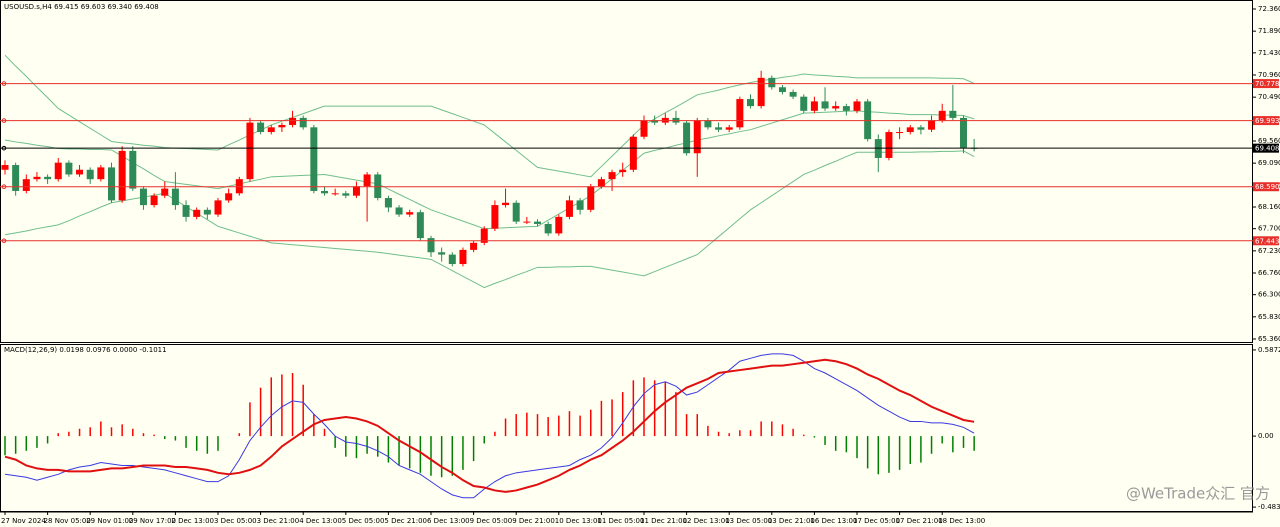 The height and width of the screenshot is (527, 1280). What do you see at coordinates (278, 521) in the screenshot?
I see `x-tick-label: 3 Dec 21:00` at bounding box center [278, 521].